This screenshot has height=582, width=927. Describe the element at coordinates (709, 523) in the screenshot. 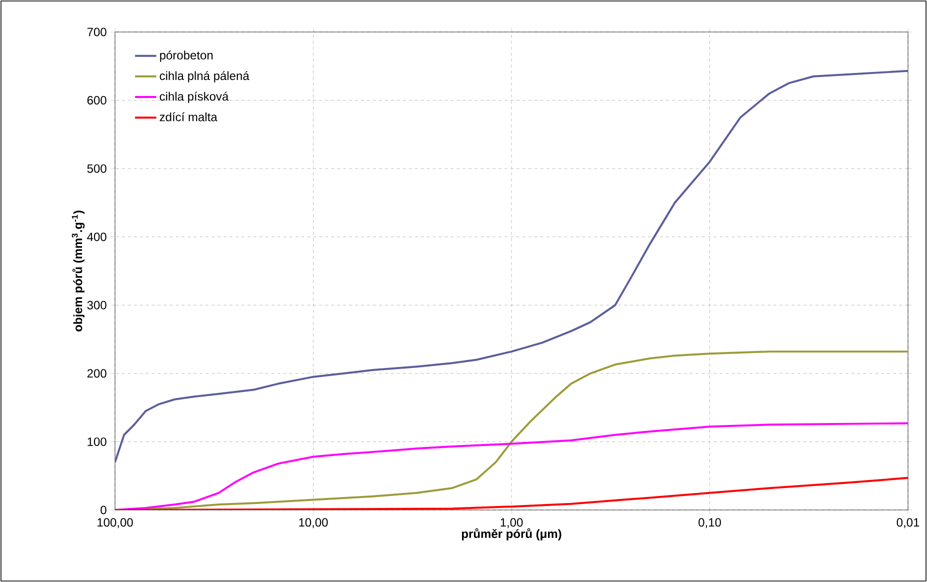

I see `x-tick-label: 0,10` at that location.